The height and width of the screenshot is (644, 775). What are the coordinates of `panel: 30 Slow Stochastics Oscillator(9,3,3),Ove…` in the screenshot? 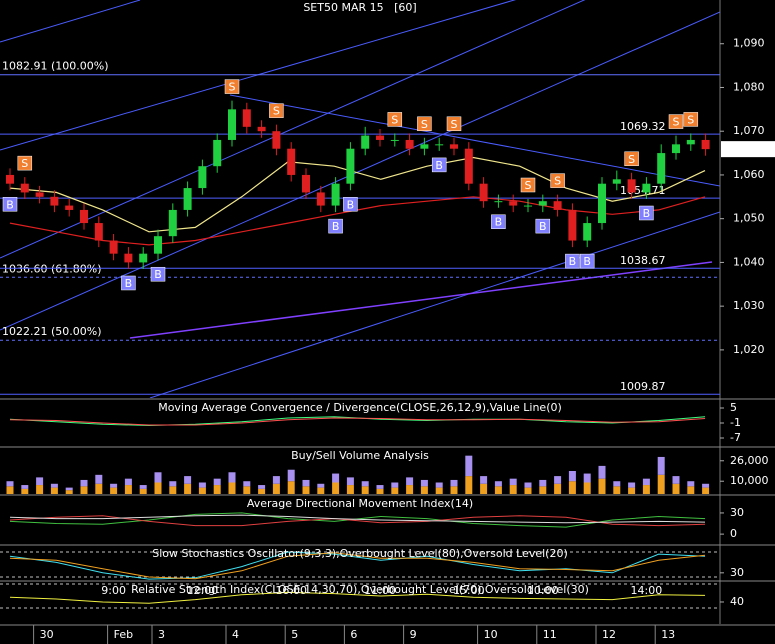 It's located at (372, 563).